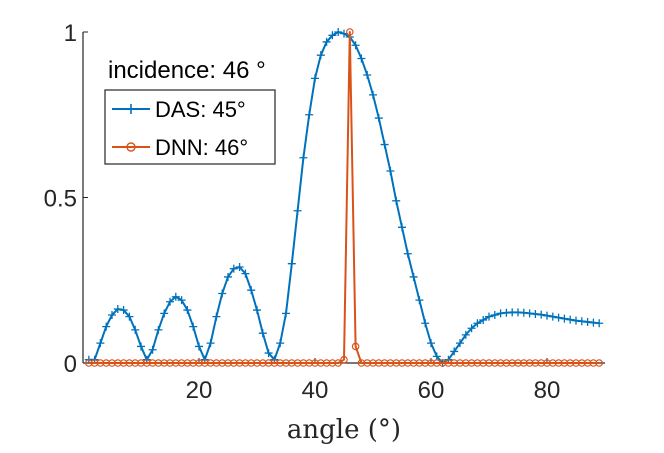 This screenshot has height=453, width=664. I want to click on x-tick-label: 20, so click(199, 390).